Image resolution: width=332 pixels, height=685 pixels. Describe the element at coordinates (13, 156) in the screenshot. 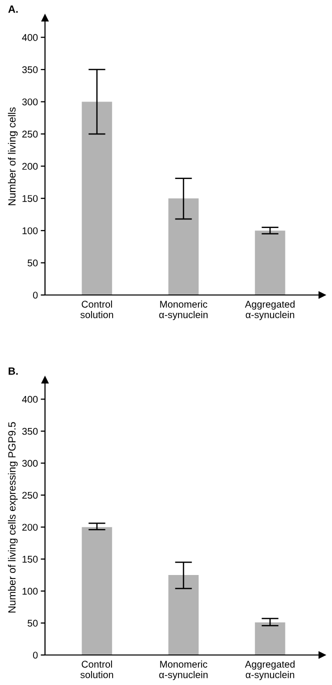

I see `y-axis-title: Number of living cells` at that location.